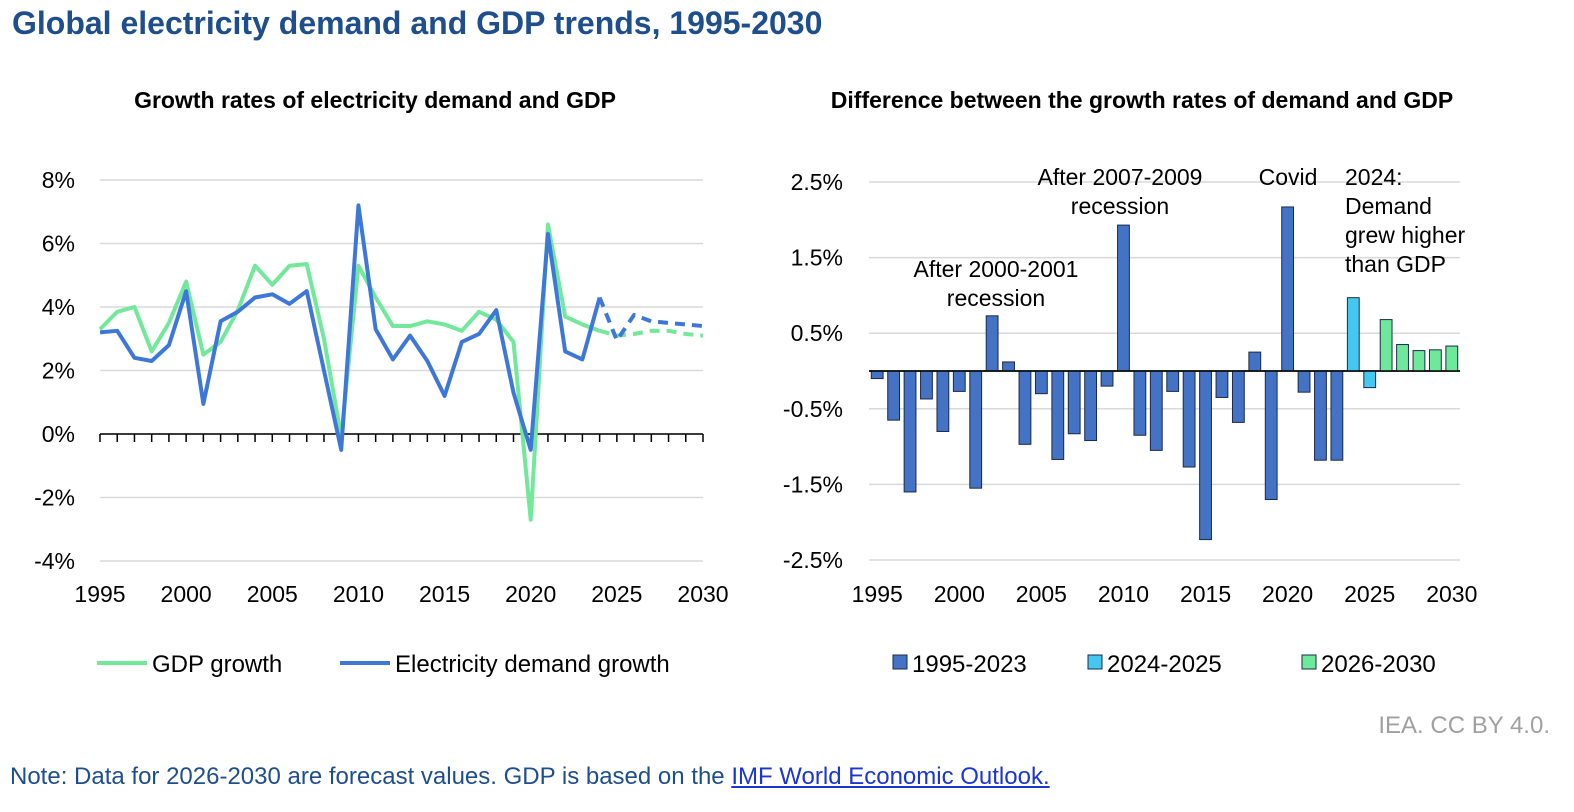  I want to click on y-tick-label: 0.5%, so click(817, 333).